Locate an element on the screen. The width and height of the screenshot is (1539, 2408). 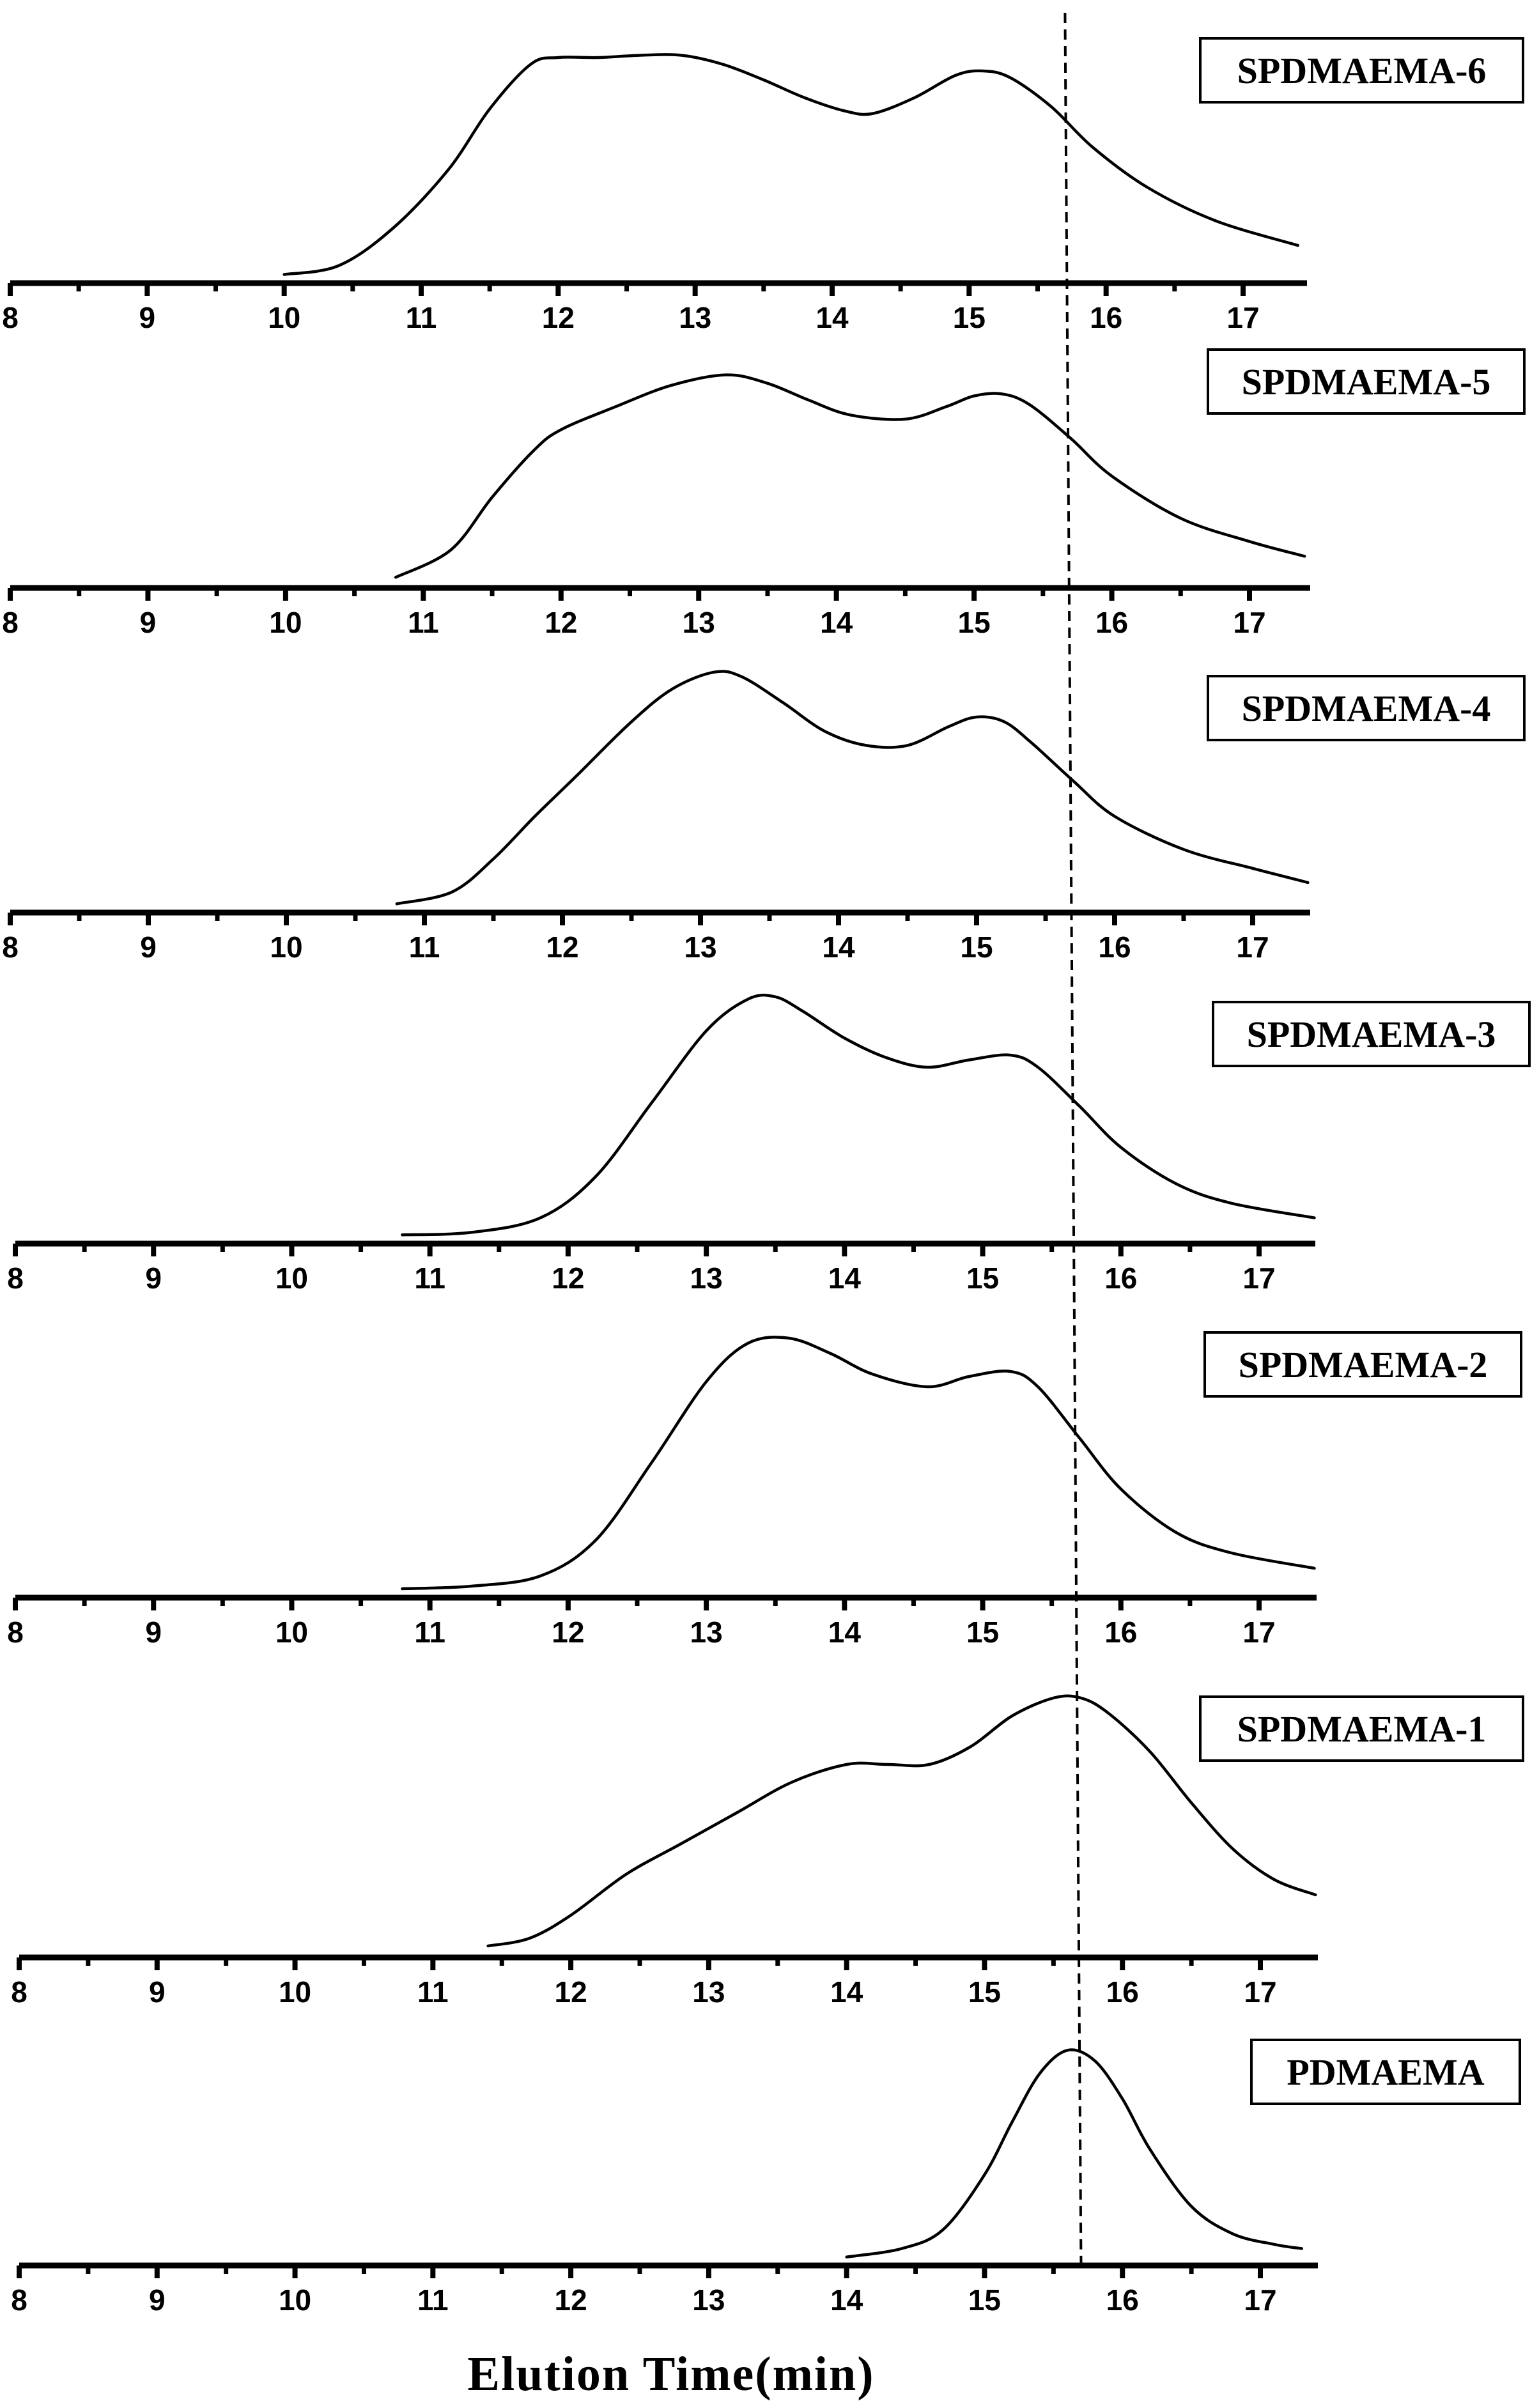
panel-2: 8 9 10 11 12 13 14 15 16 17 SPDMAEMA-5 is located at coordinates (764, 493).